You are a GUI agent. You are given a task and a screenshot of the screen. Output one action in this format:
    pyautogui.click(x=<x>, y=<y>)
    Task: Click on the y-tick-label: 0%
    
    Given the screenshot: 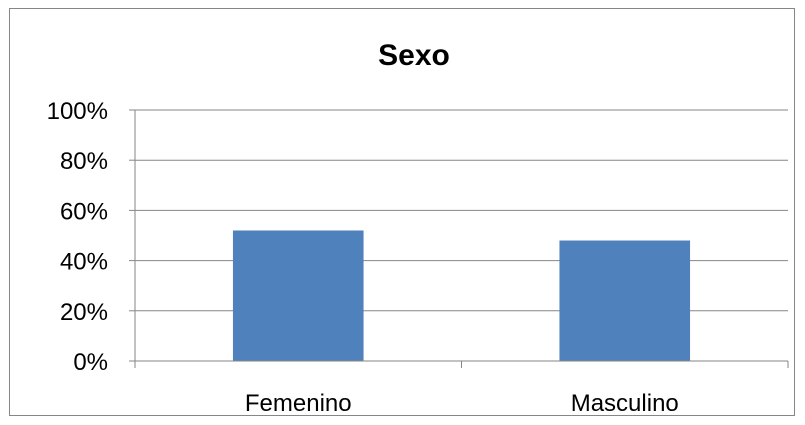 What is the action you would take?
    pyautogui.click(x=90, y=362)
    